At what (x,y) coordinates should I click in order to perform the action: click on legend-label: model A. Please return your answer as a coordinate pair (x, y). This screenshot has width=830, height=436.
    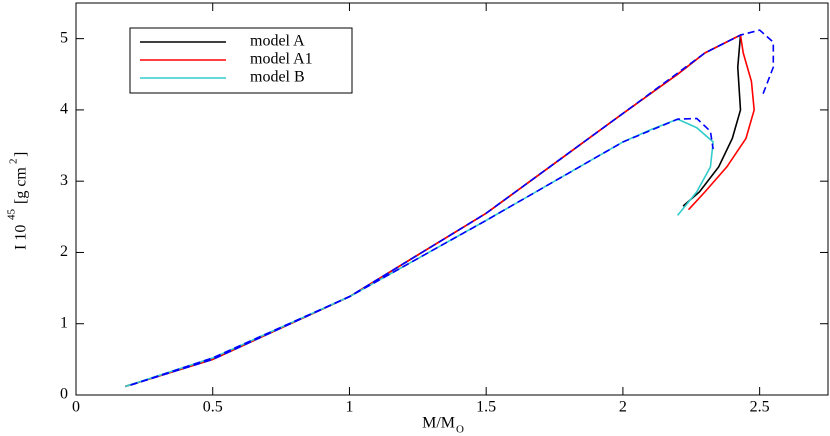
    Looking at the image, I should click on (277, 41).